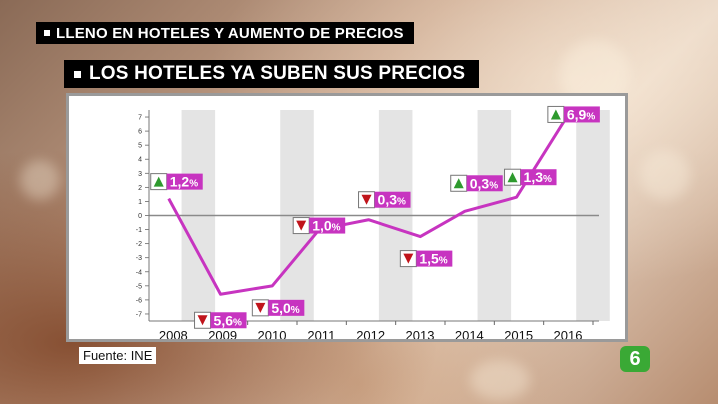  What do you see at coordinates (139, 244) in the screenshot?
I see `y-tick-label: -2` at bounding box center [139, 244].